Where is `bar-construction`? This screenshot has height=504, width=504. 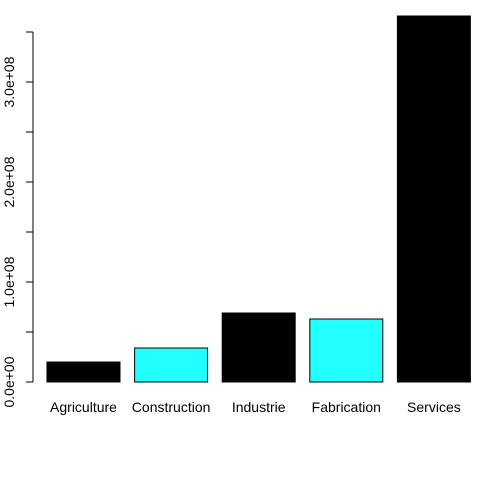
bar-construction is located at coordinates (171, 365).